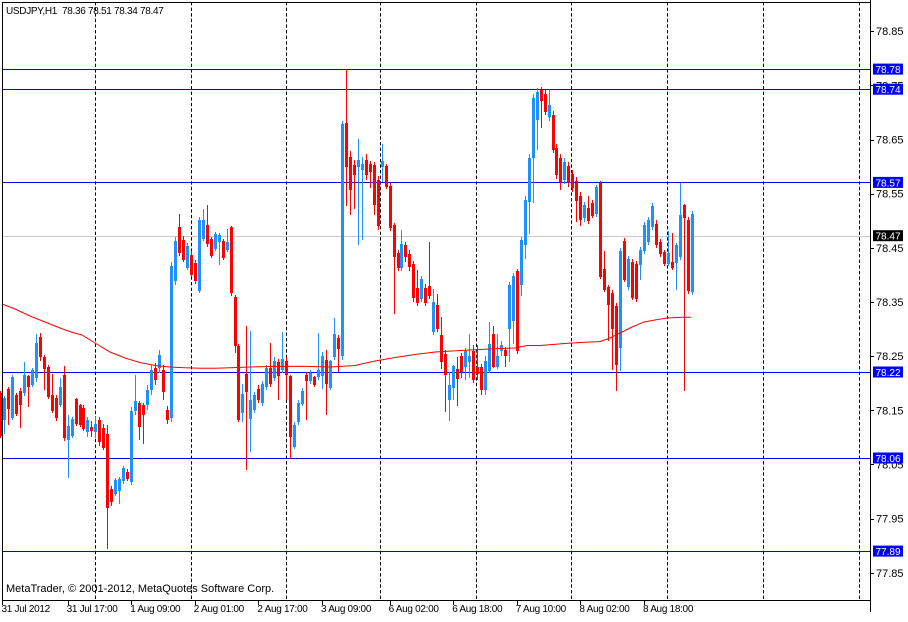  What do you see at coordinates (890, 195) in the screenshot?
I see `svg-text: 78.55` at bounding box center [890, 195].